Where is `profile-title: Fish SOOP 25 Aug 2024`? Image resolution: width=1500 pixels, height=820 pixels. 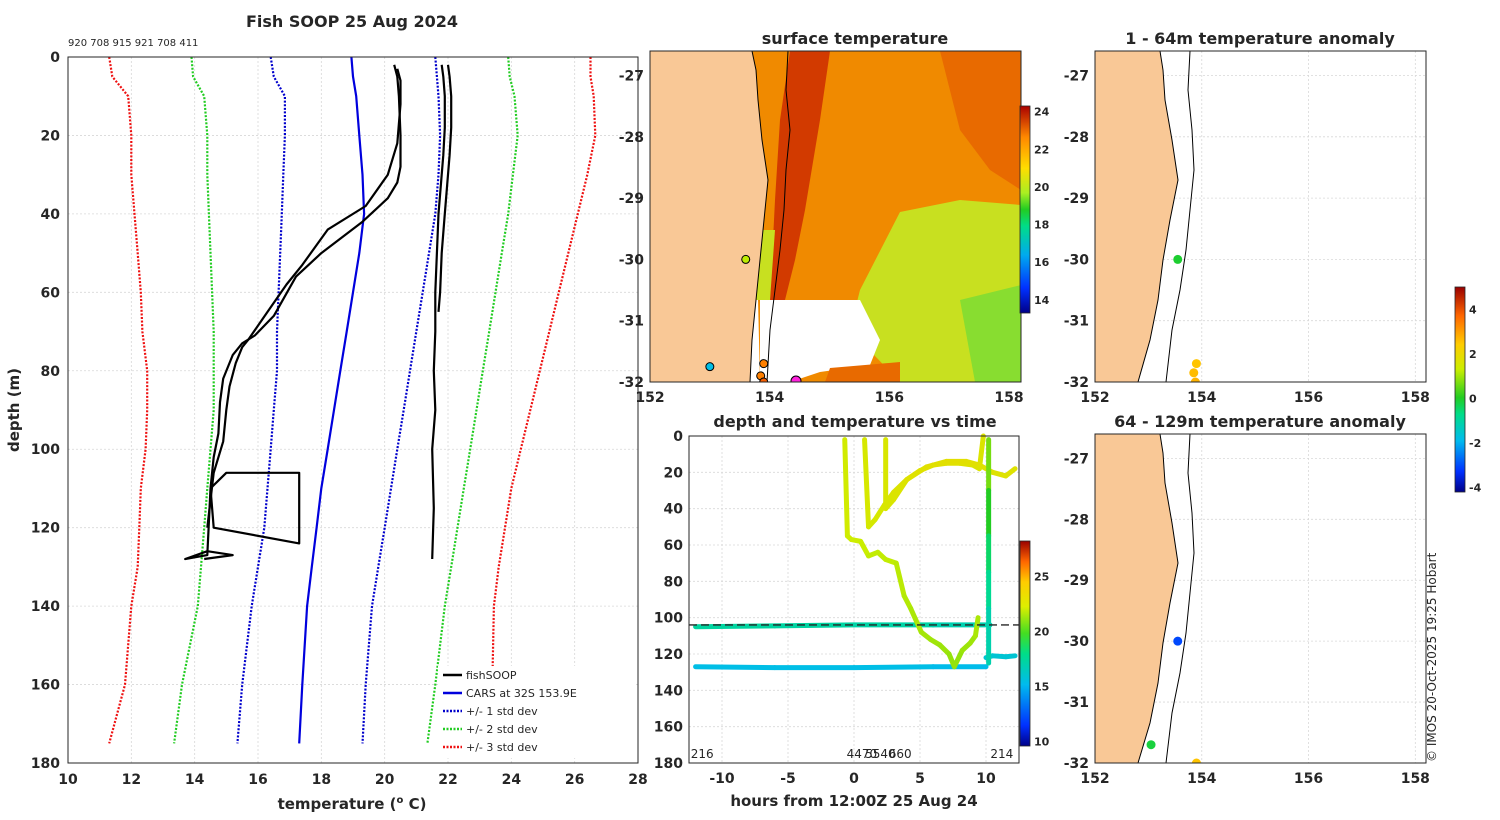 profile-title: Fish SOOP 25 Aug 2024 is located at coordinates (352, 21).